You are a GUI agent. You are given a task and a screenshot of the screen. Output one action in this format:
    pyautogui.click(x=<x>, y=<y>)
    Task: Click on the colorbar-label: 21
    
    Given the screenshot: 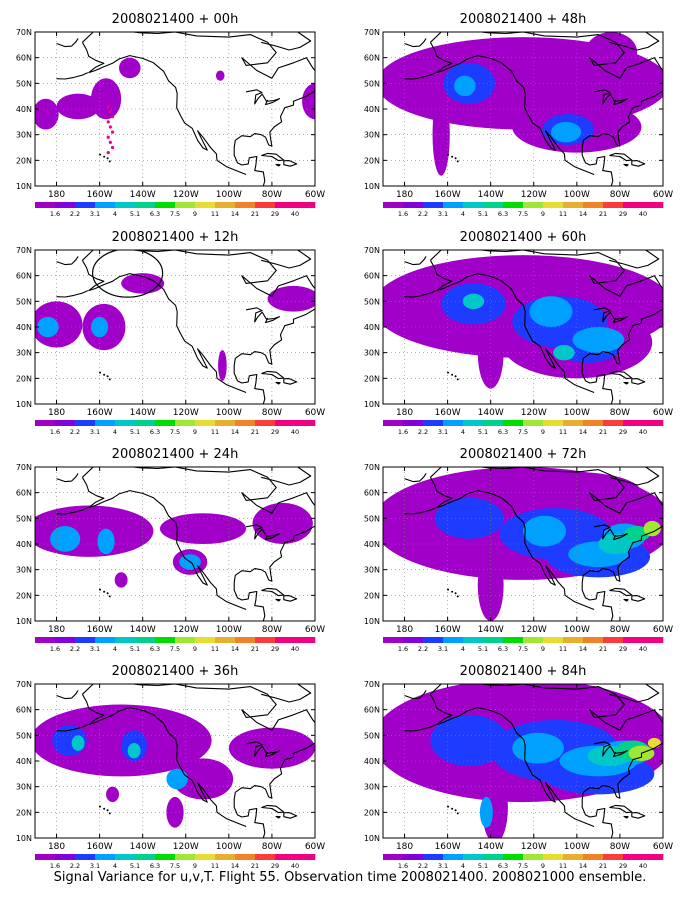 What is the action you would take?
    pyautogui.click(x=255, y=432)
    